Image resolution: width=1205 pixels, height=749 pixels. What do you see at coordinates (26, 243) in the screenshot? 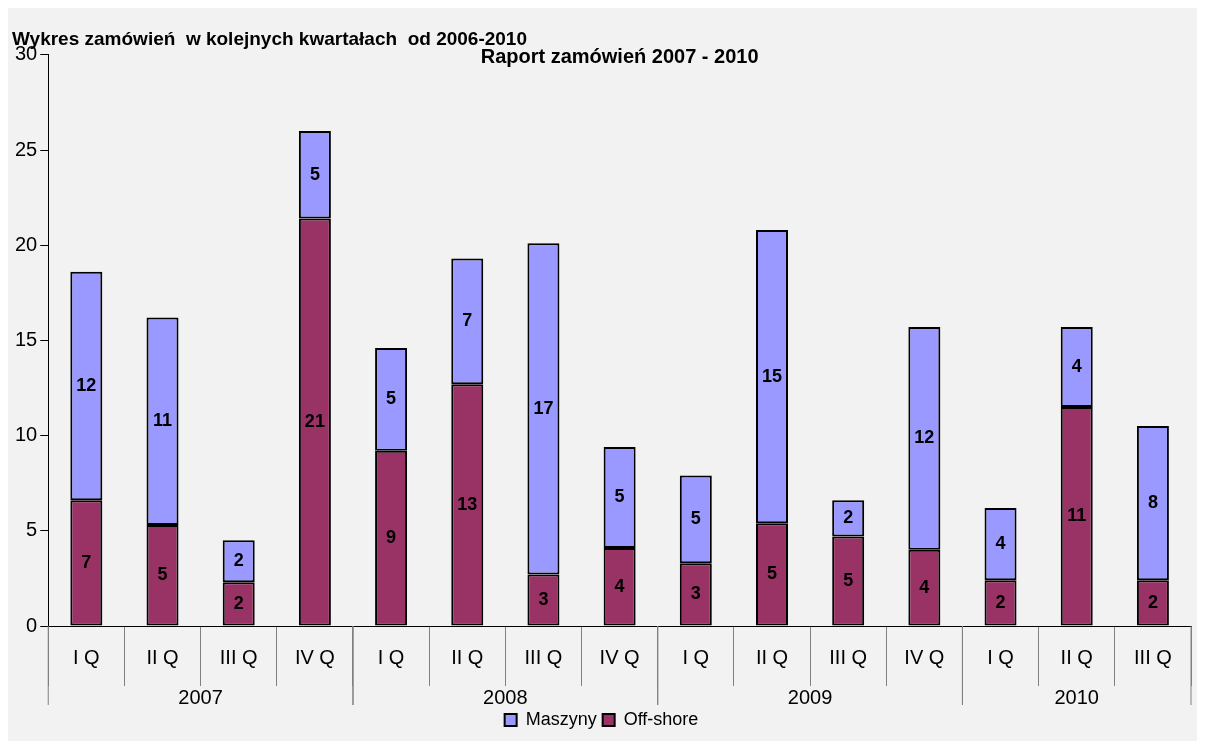
I see `y-tick-label: 20` at bounding box center [26, 243].